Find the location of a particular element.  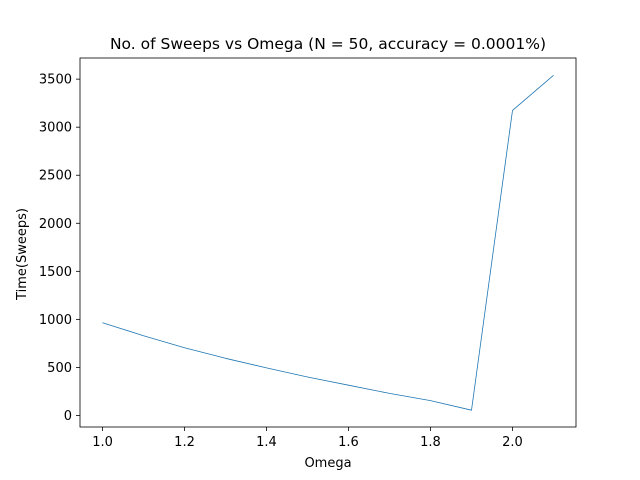

y-tick-label: 1500 is located at coordinates (55, 272).